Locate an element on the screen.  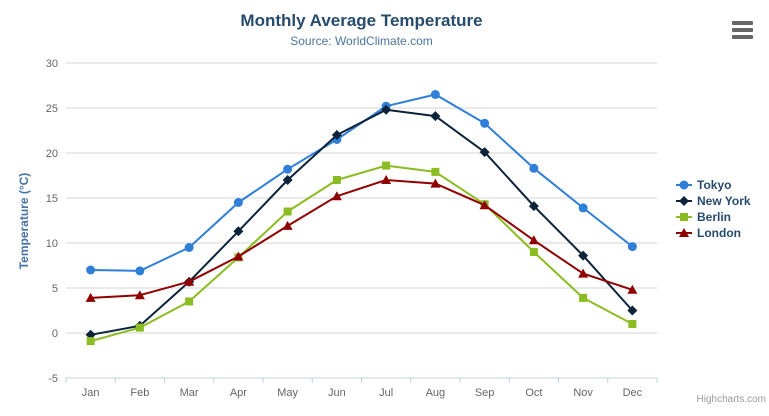
y-axis-label: 30 is located at coordinates (52, 64).